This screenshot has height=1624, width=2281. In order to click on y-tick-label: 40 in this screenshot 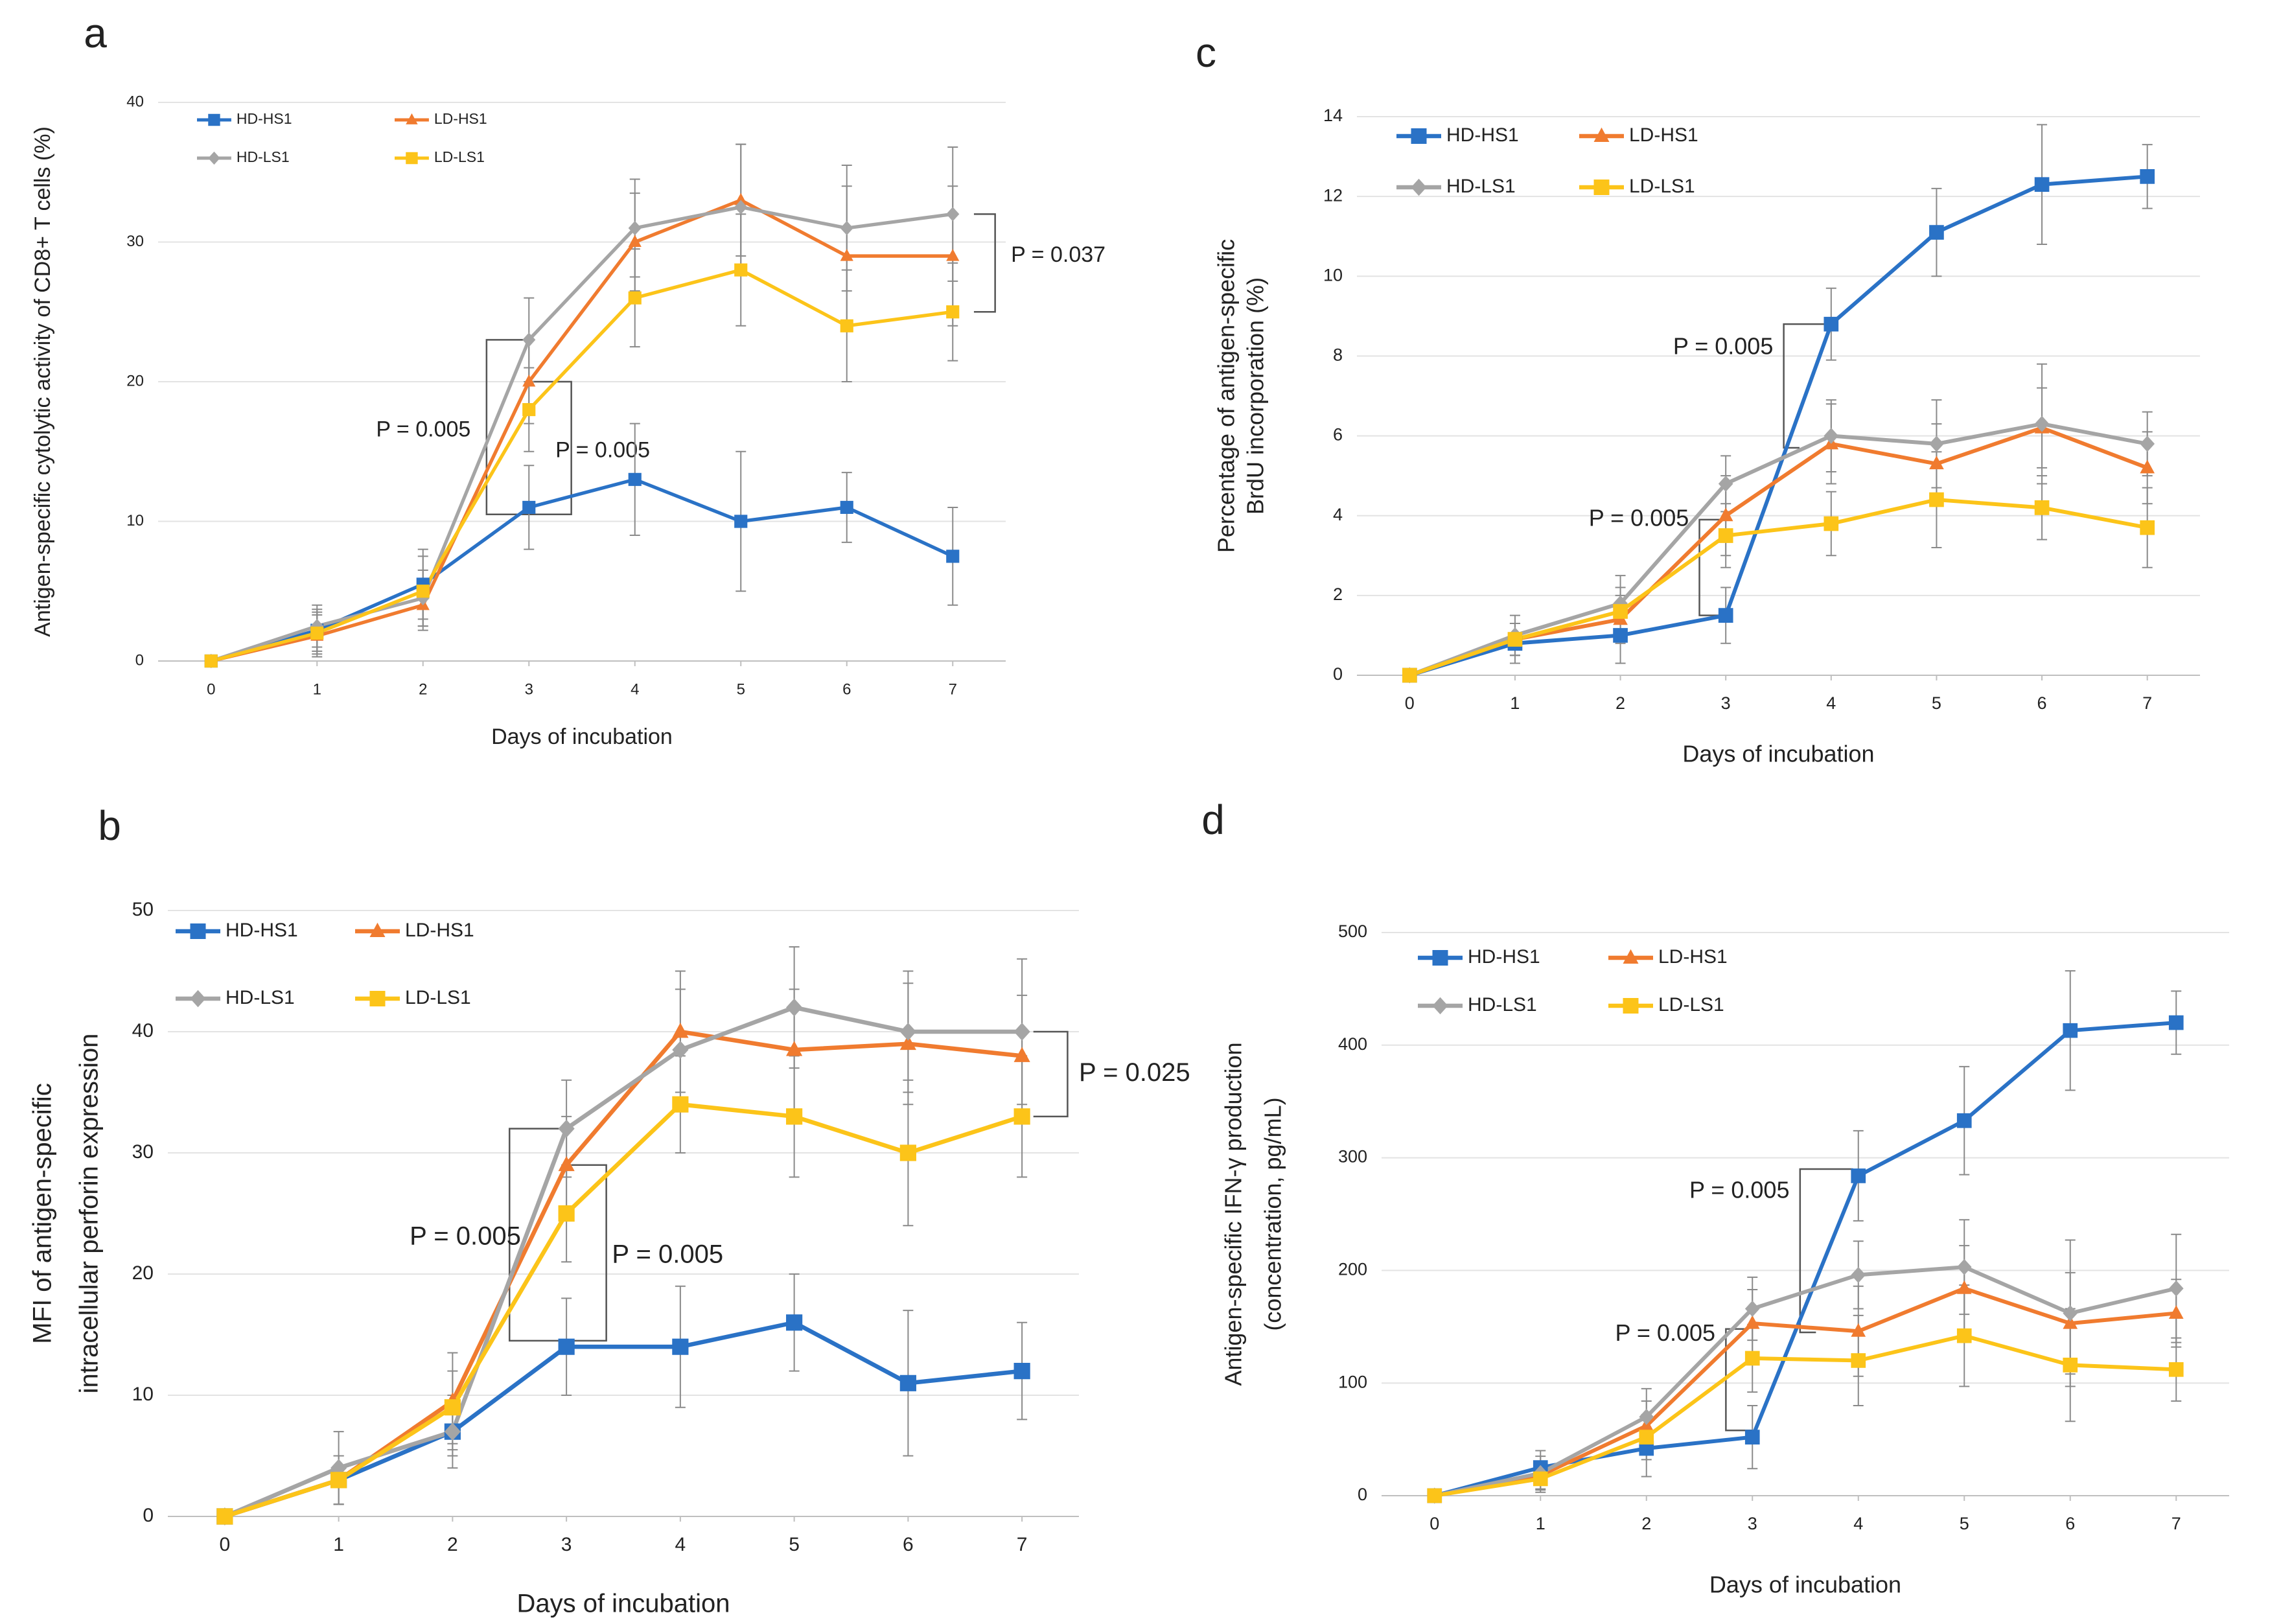, I will do `click(135, 101)`.